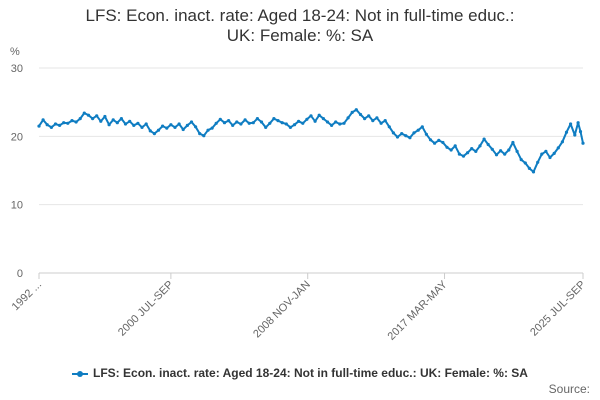  I want to click on x-tick-label: 2000 JUL-SEP, so click(146, 309).